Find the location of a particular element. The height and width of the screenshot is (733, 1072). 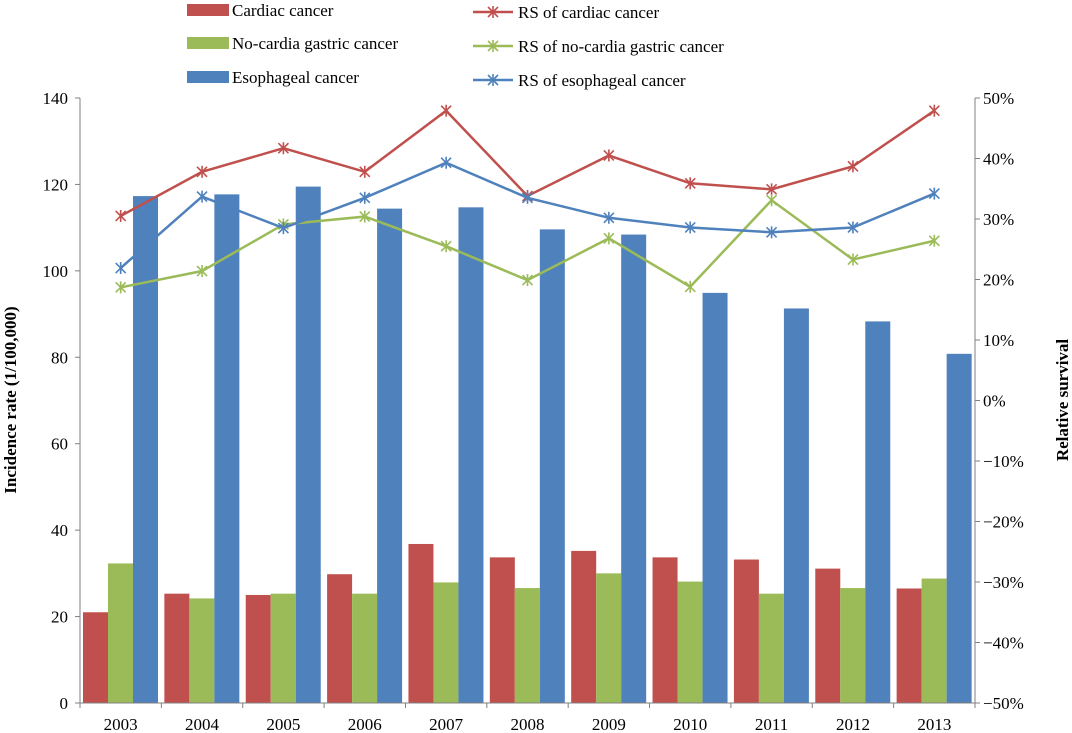

bar-esophageal-cancer-2003 is located at coordinates (145, 449).